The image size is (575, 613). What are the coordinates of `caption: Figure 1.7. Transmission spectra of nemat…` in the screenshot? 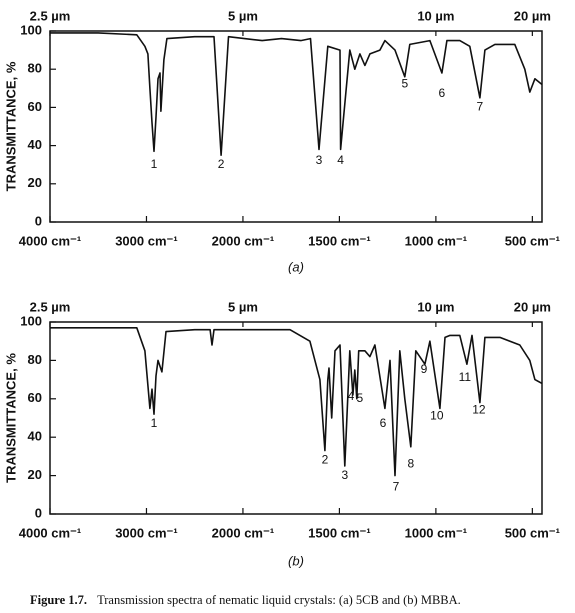 It's located at (245, 600).